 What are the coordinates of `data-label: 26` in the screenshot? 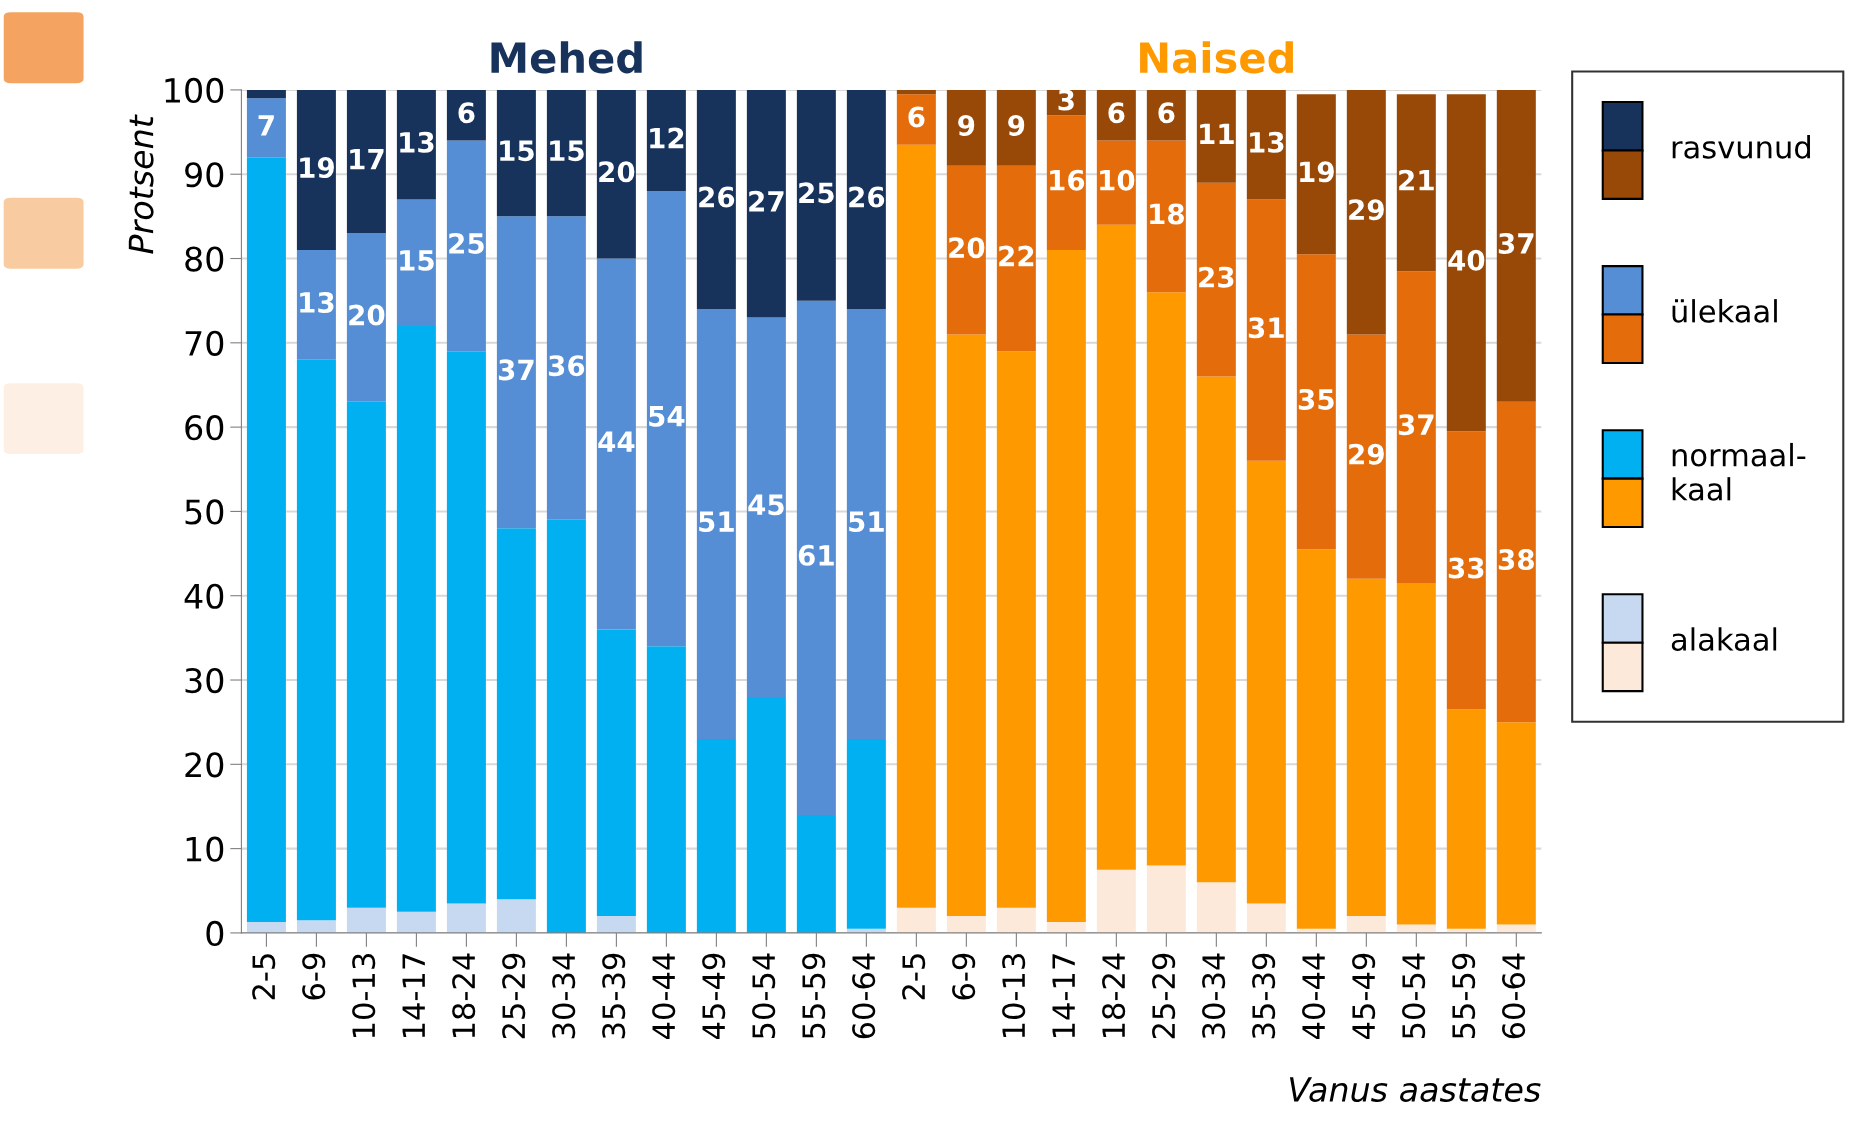 It's located at (867, 197).